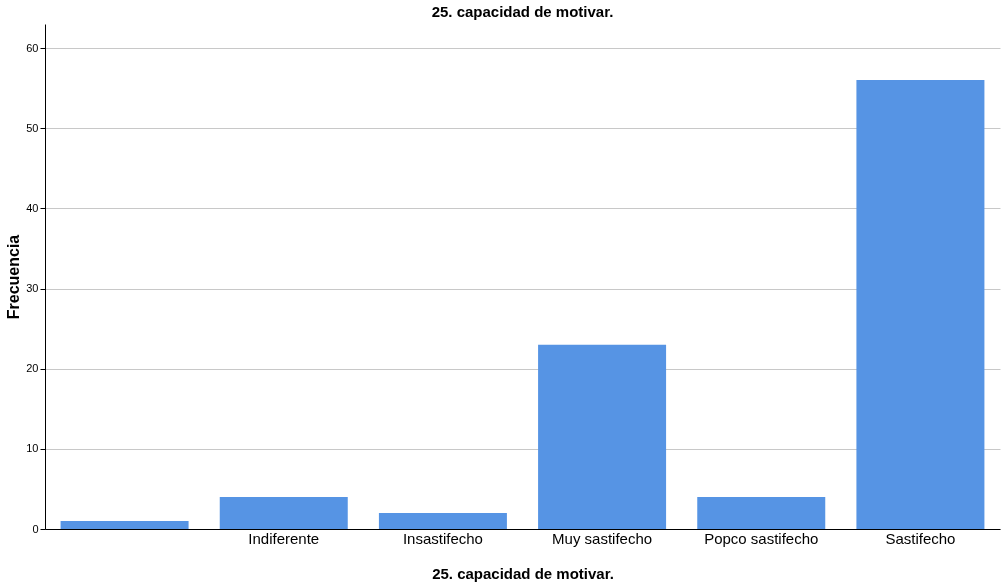  What do you see at coordinates (35, 528) in the screenshot?
I see `y-tick-label: 0` at bounding box center [35, 528].